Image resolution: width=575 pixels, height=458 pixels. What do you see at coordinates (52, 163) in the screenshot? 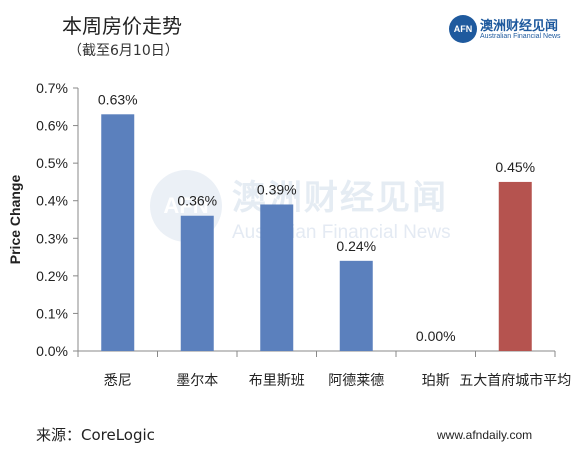
I see `y-tick-label: 0.5%` at bounding box center [52, 163].